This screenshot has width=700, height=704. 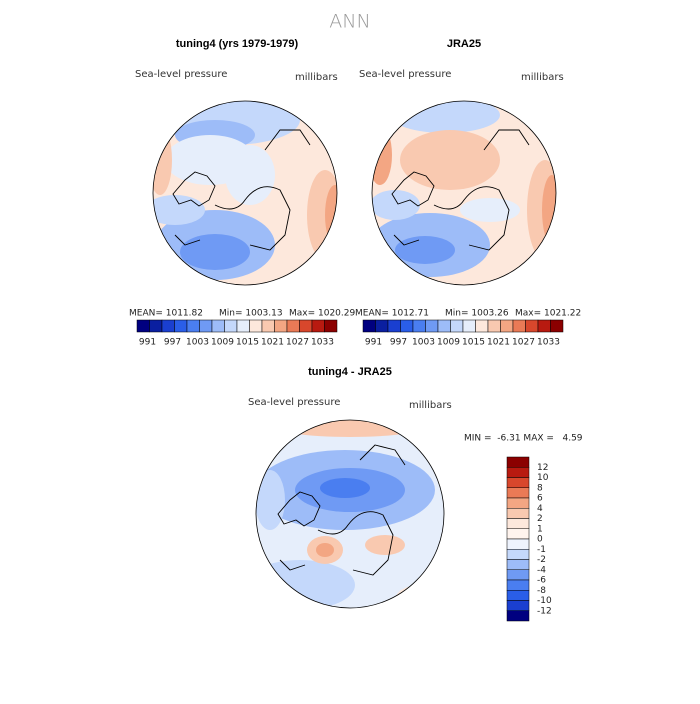 What do you see at coordinates (540, 529) in the screenshot?
I see `colorbar-label: 1` at bounding box center [540, 529].